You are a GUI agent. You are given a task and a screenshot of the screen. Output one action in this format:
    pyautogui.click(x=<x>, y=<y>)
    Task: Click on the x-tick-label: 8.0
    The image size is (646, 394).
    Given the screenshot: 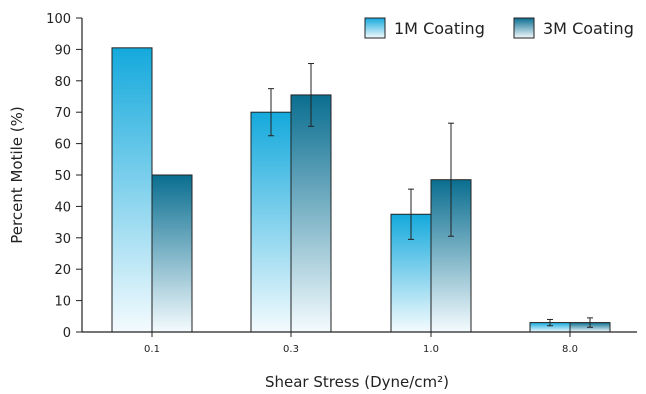 What is the action you would take?
    pyautogui.click(x=570, y=349)
    